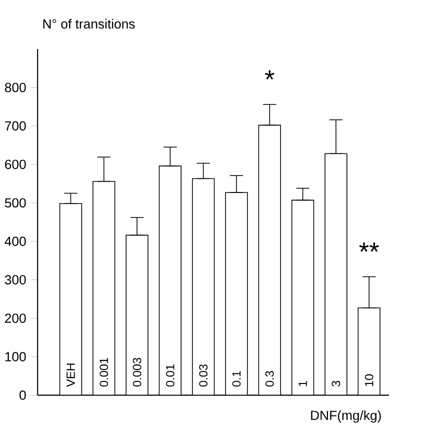 Image resolution: width=423 pixels, height=427 pixels. Describe the element at coordinates (345, 416) in the screenshot. I see `x-axis-title: DNF(mg/kg)` at that location.